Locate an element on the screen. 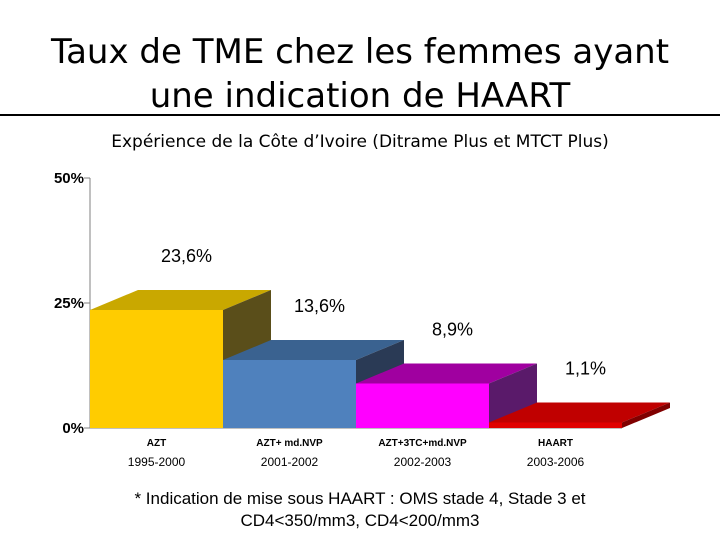 The height and width of the screenshot is (540, 720). category-label: AZT+3TC+md.NVP is located at coordinates (422, 443).